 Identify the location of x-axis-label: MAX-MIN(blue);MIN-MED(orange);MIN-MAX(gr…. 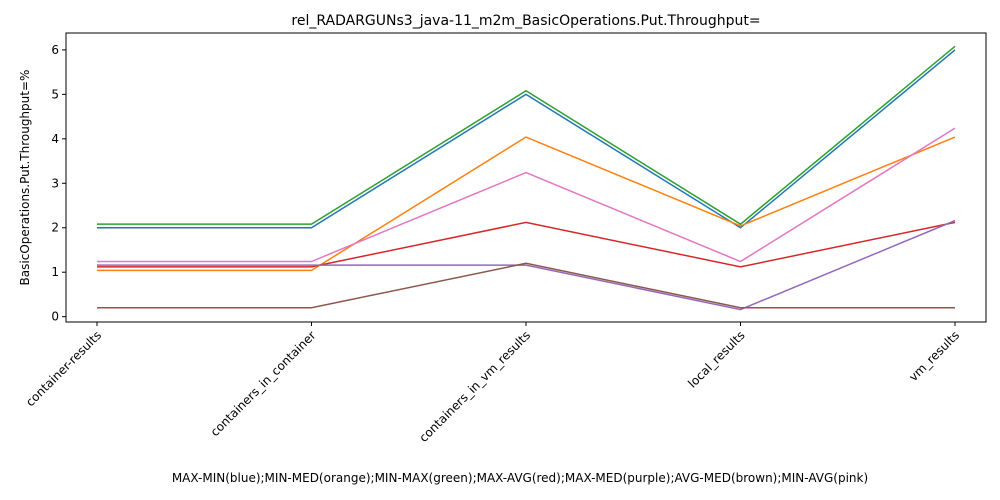
(520, 478).